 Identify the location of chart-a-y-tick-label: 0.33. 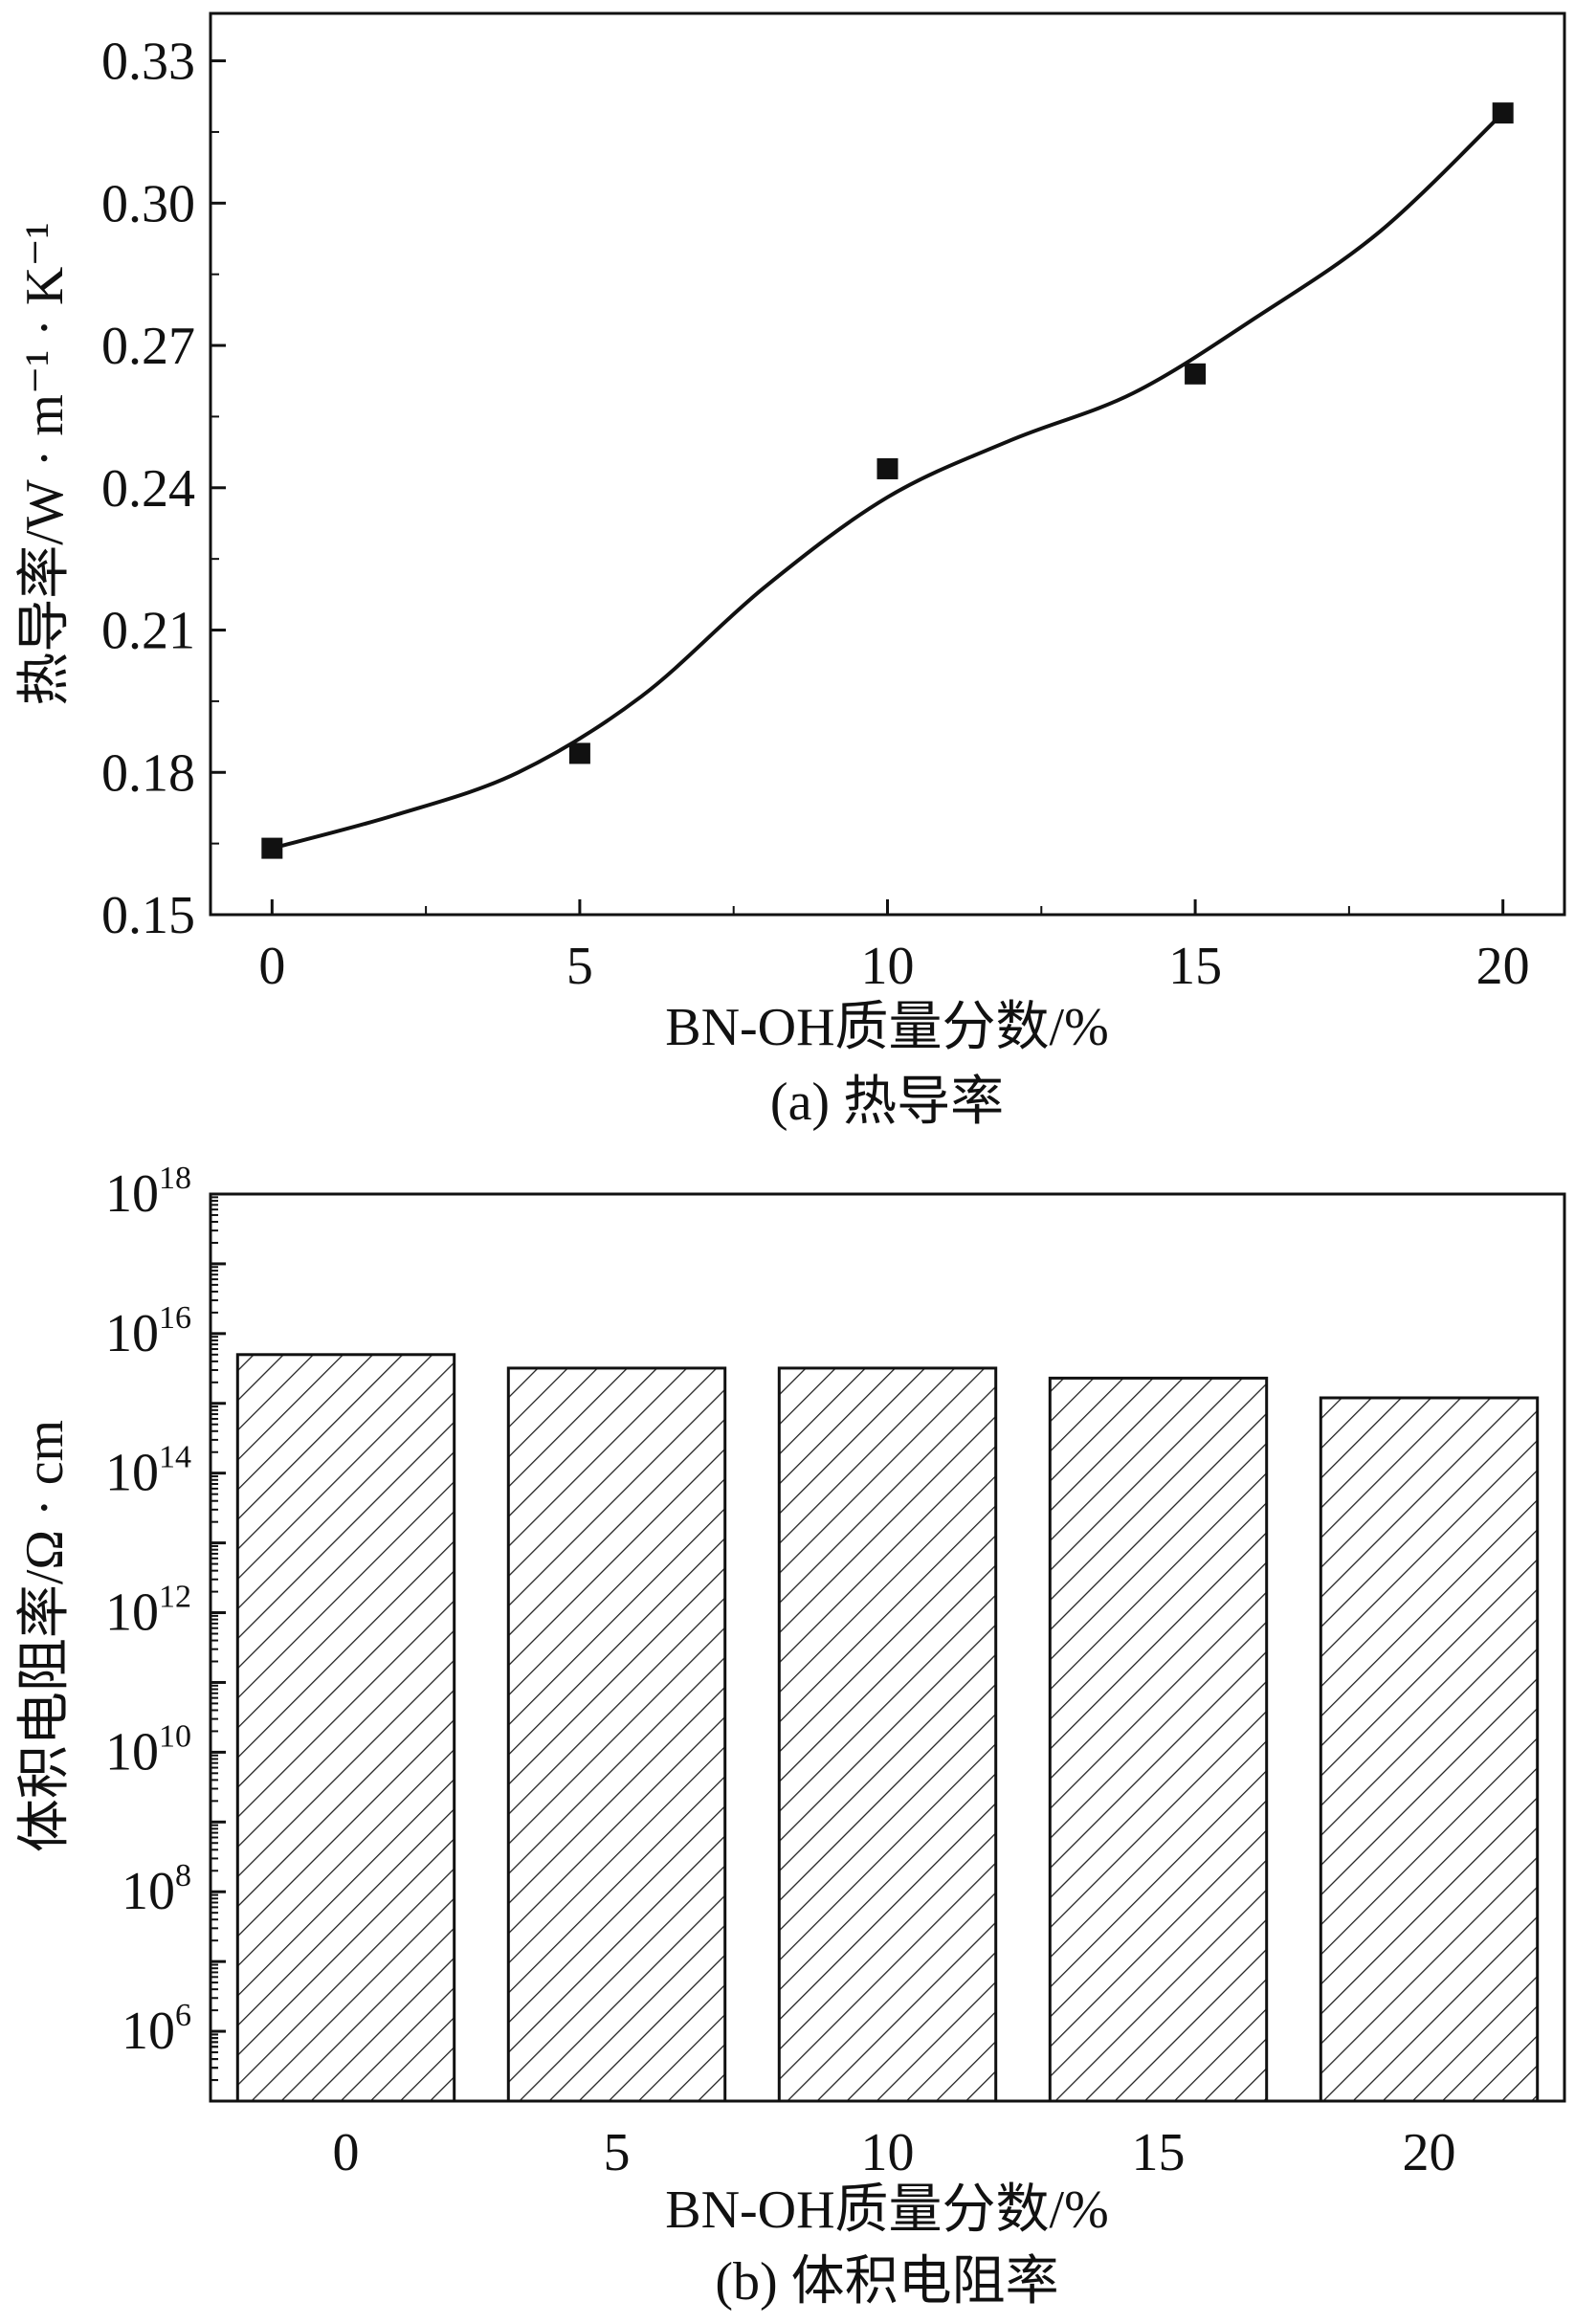
(148, 62).